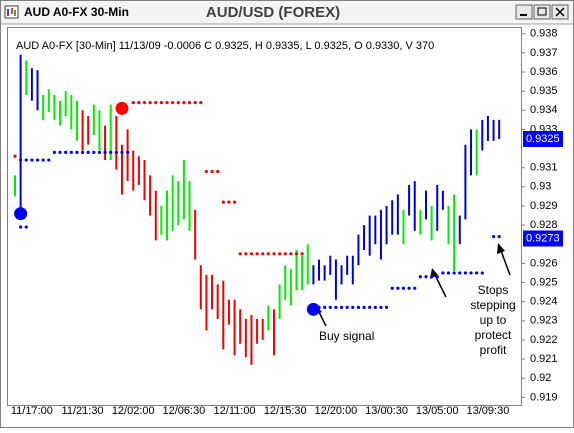 Image resolution: width=574 pixels, height=433 pixels. What do you see at coordinates (133, 411) in the screenshot?
I see `x-tick-label: 12/02:00` at bounding box center [133, 411].